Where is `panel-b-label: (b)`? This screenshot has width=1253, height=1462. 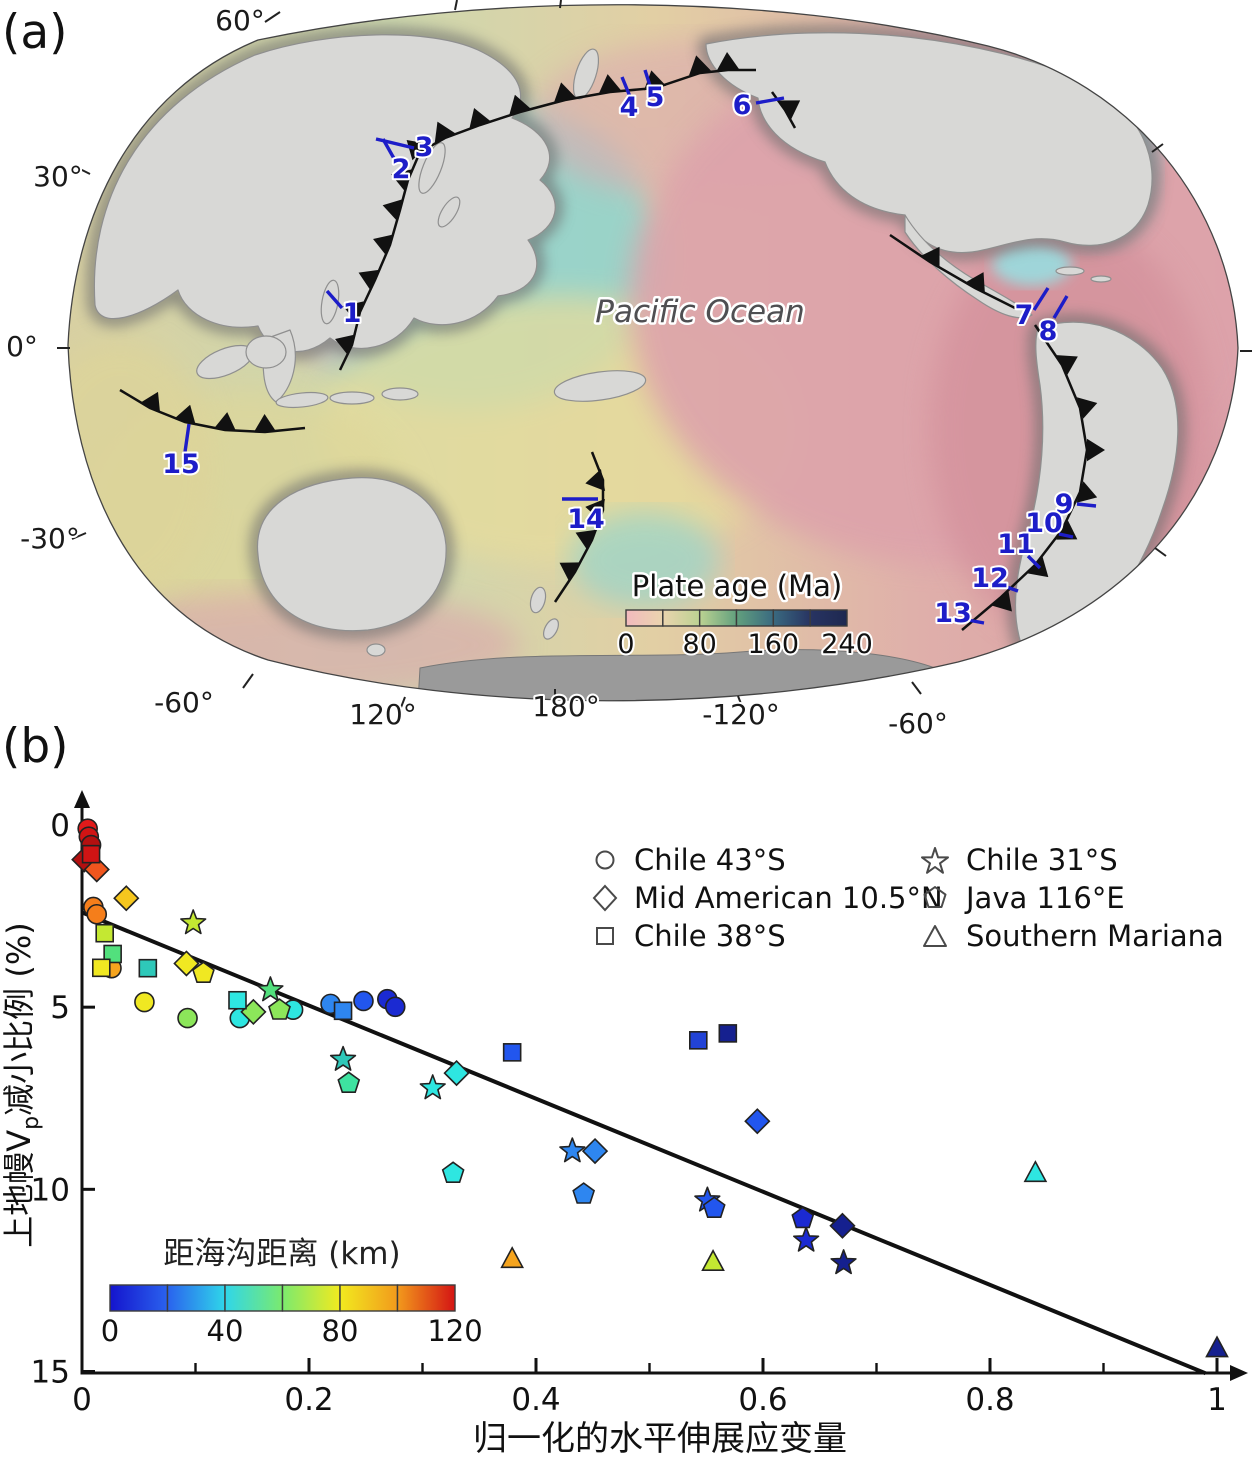 panel-b-label: (b) is located at coordinates (35, 746).